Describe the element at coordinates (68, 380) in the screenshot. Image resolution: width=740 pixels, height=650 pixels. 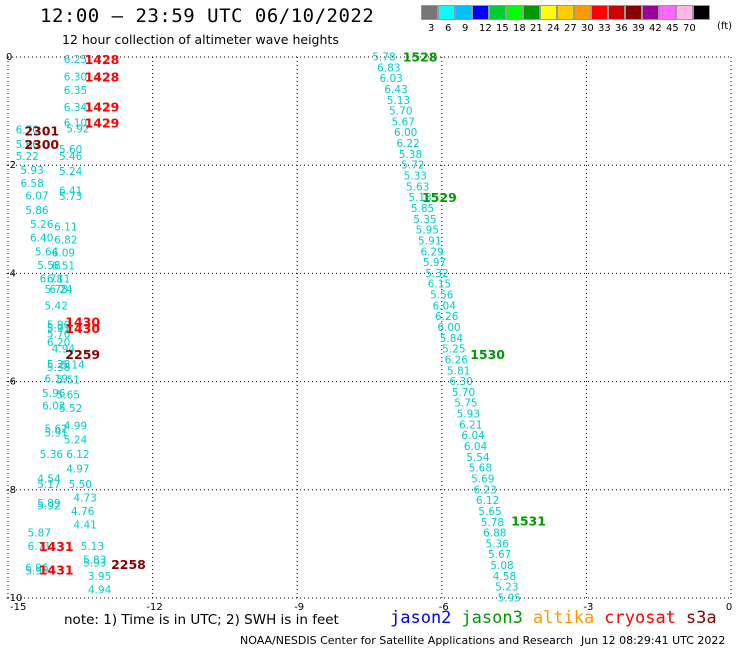
I see `wave-height-value: 5.51` at that location.